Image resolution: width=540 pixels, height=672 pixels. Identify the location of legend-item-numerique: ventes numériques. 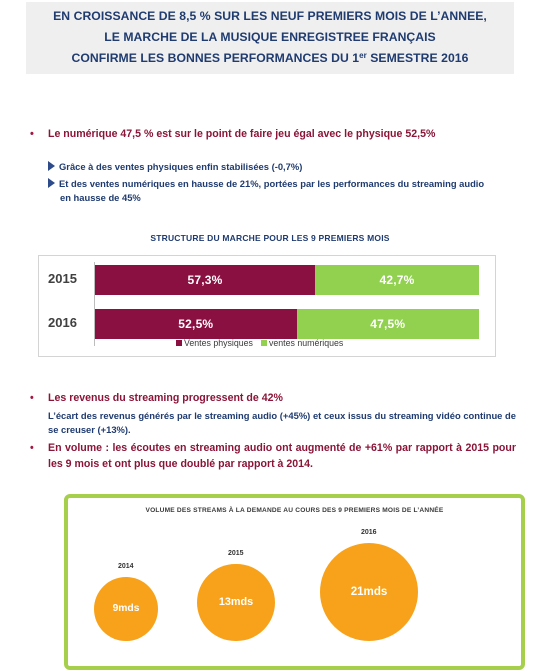
(302, 343).